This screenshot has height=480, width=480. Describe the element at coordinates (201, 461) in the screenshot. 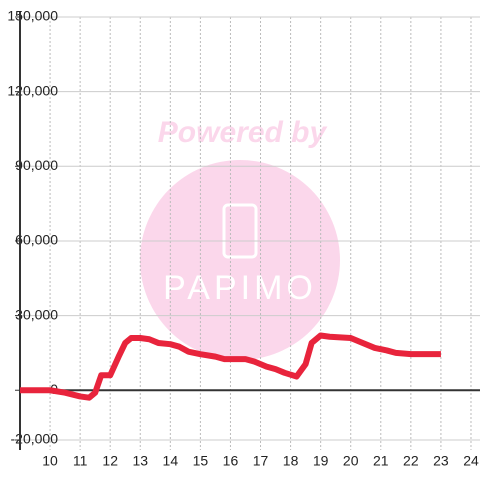

I see `x-tick-label: 15` at that location.